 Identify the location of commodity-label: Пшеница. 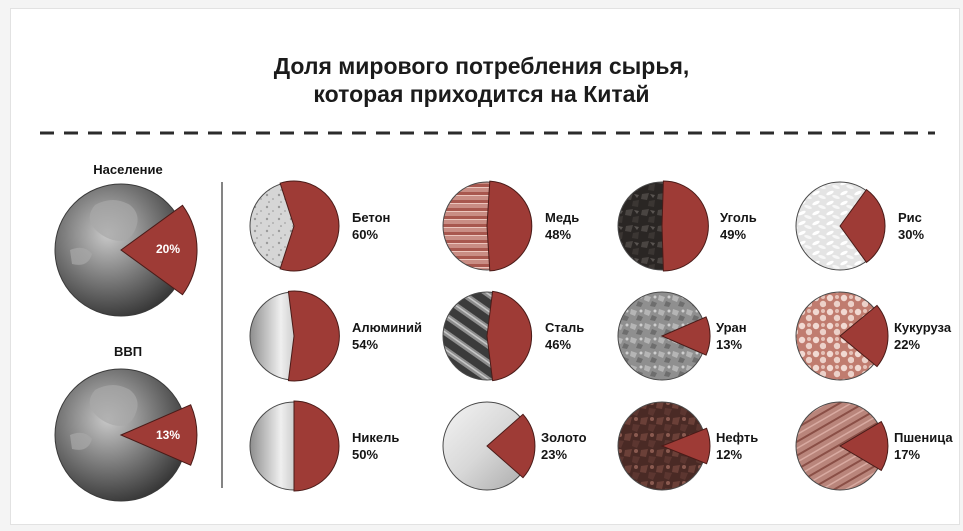
(923, 437).